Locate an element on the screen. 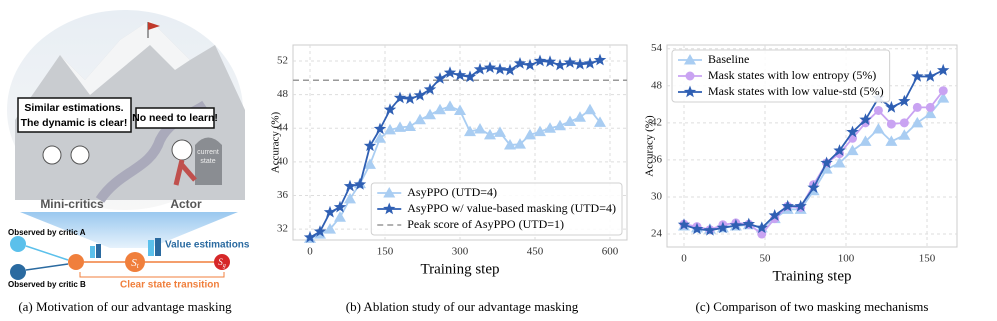 The image size is (997, 321). state-label: St is located at coordinates (135, 263).